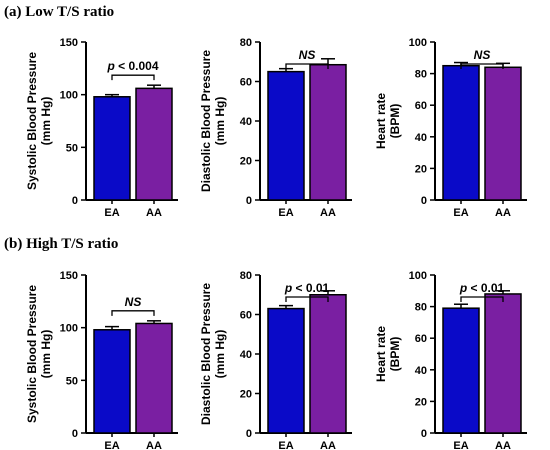  I want to click on row-title-a: (a) Low T/S ratio, so click(59, 12).